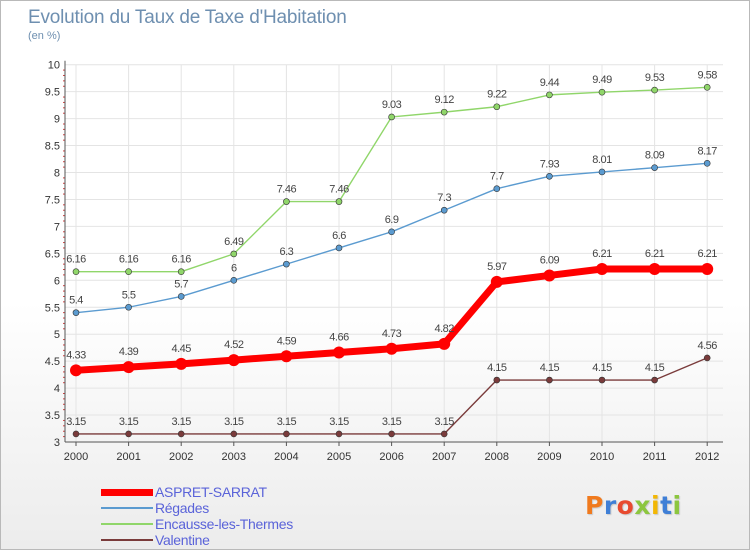  Describe the element at coordinates (339, 236) in the screenshot. I see `data-label-regades: 6.6` at that location.